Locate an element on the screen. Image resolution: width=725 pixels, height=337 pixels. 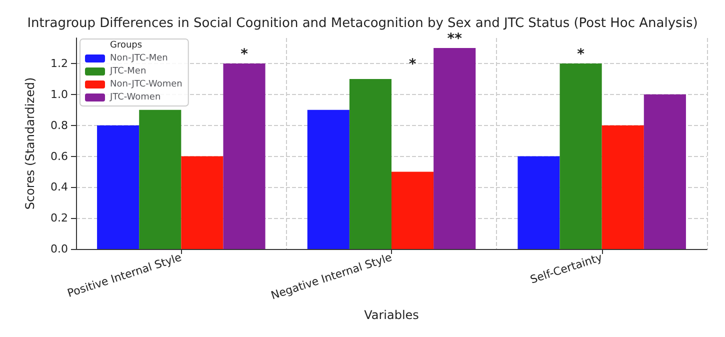
y-tick-label: 1.2 is located at coordinates (59, 63).